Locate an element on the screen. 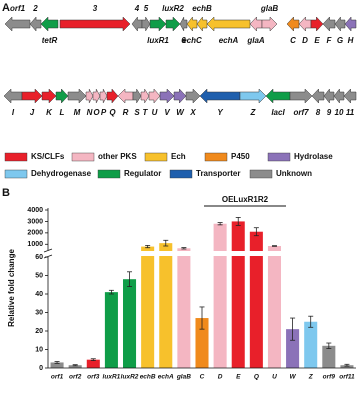 The height and width of the screenshot is (400, 360). x-tick-label: E is located at coordinates (238, 377).